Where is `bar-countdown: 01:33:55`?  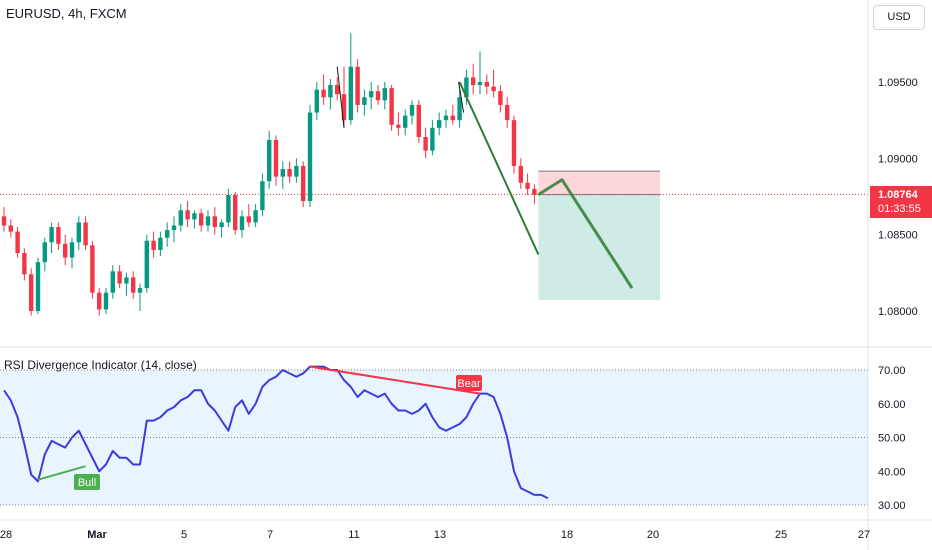 bar-countdown: 01:33:55 is located at coordinates (899, 209).